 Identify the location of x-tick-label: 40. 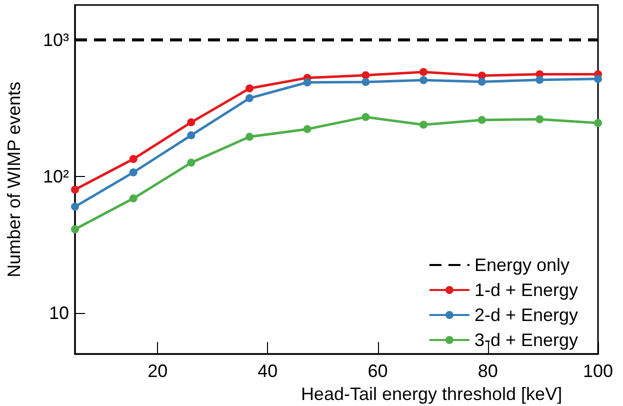
(268, 371).